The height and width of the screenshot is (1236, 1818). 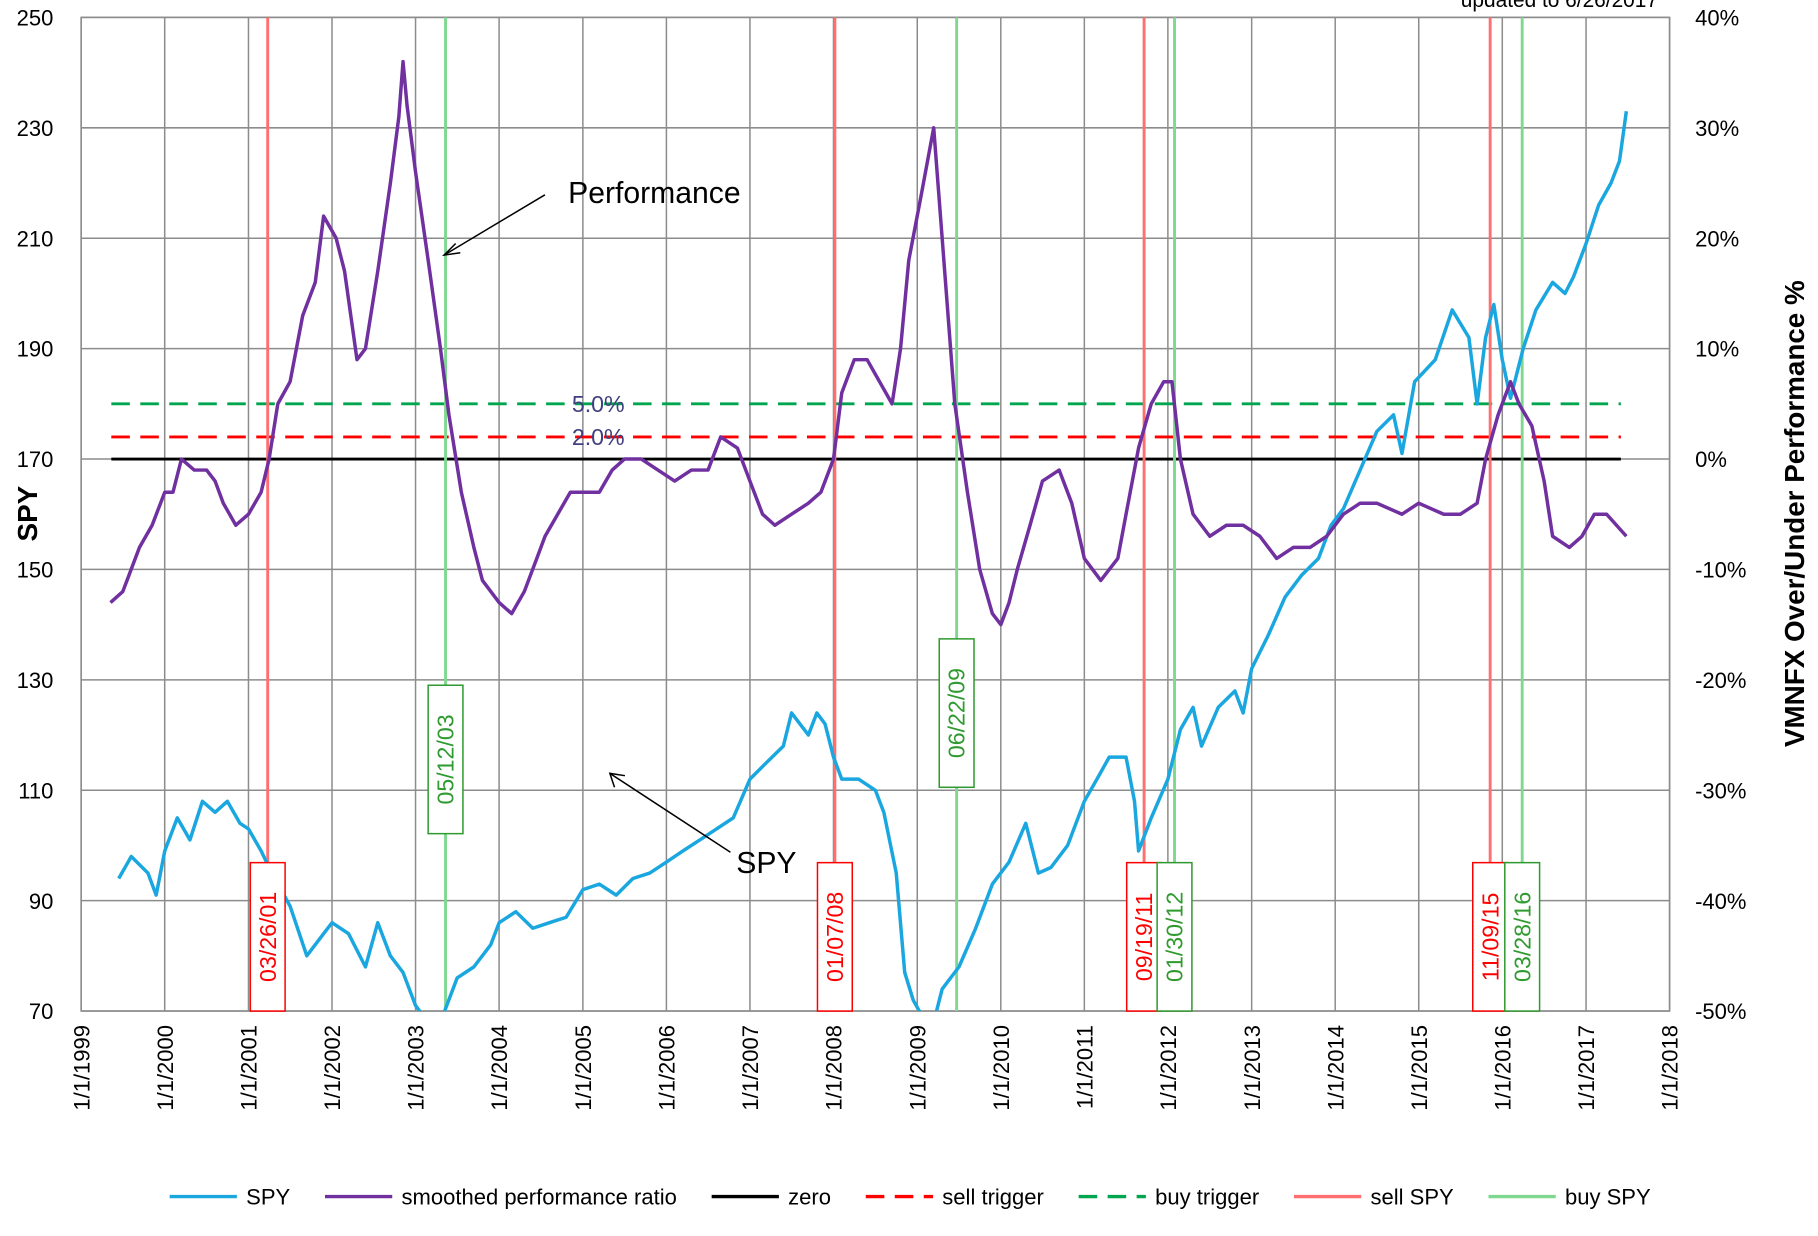 I want to click on y2-axis-title: VMNFX Over/Under Performance %, so click(x=1794, y=513).